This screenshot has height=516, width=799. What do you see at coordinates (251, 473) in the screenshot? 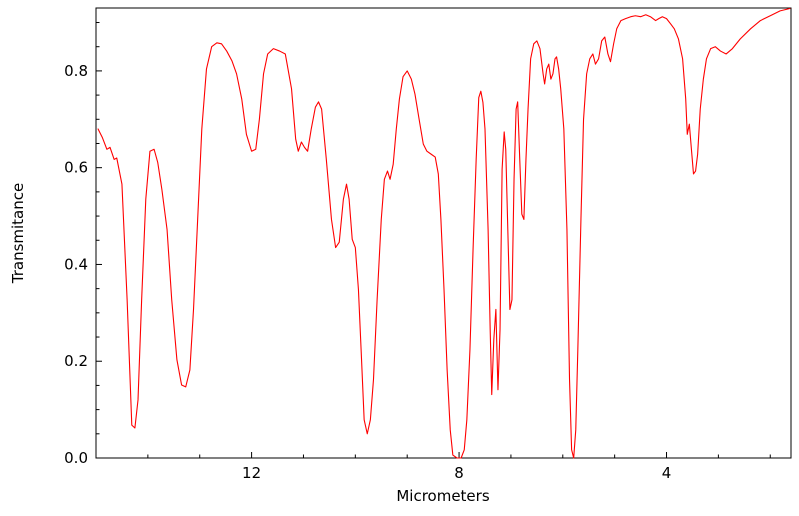
I see `x-tick-label: 12` at bounding box center [251, 473].